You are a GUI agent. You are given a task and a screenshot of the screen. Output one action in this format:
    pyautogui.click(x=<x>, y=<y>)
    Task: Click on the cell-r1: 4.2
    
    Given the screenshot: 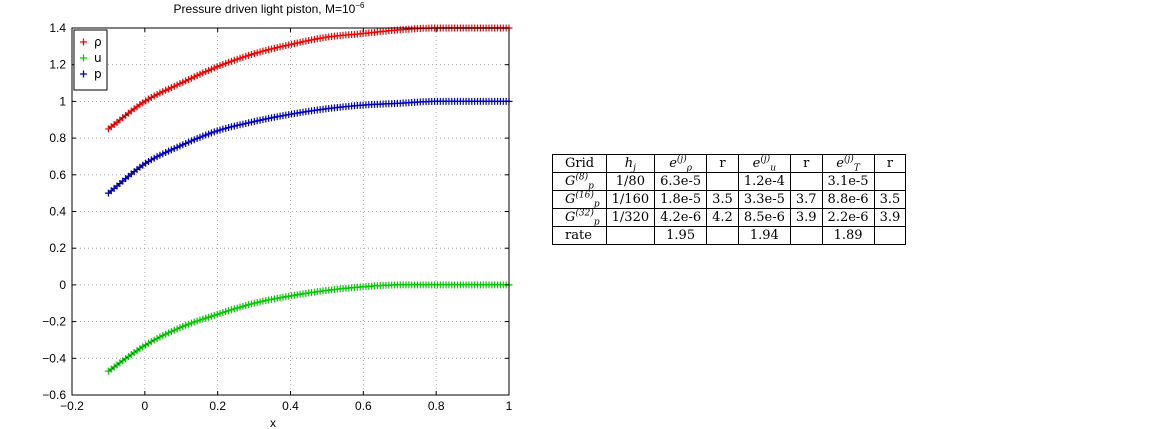 What is the action you would take?
    pyautogui.click(x=722, y=217)
    